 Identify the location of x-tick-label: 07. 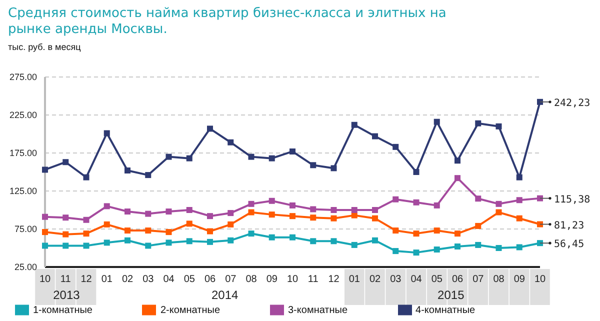
(231, 279).